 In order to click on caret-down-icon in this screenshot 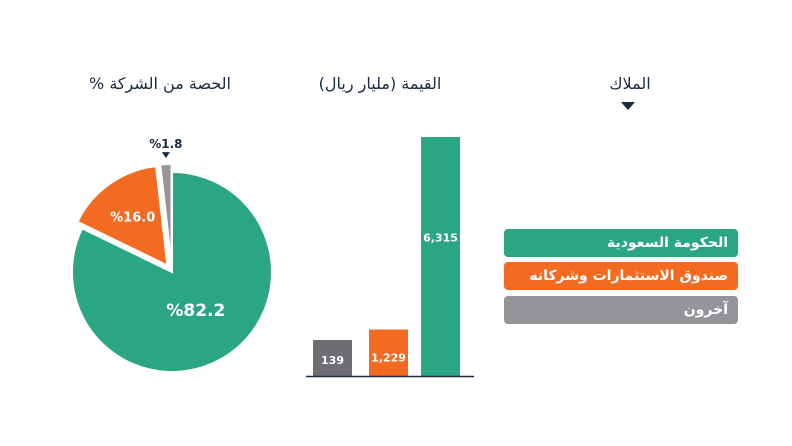, I will do `click(628, 106)`.